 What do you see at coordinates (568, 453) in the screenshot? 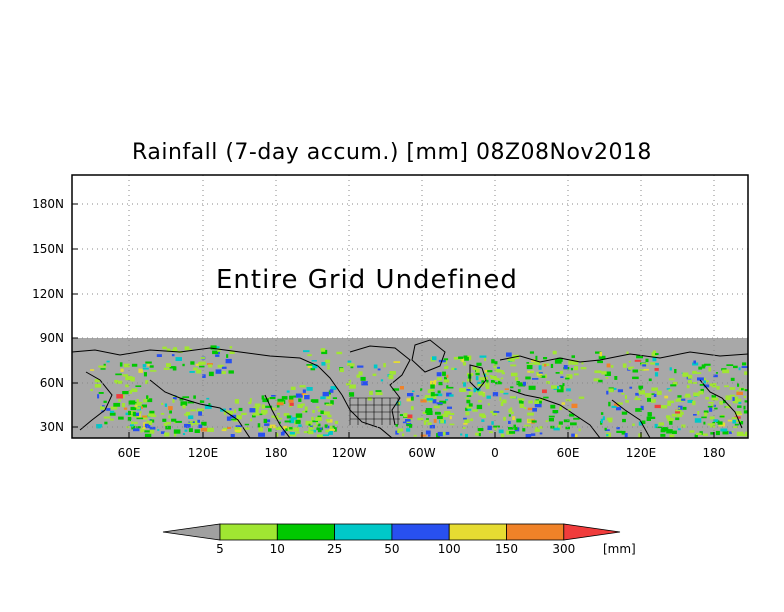
I see `lon-label: 60E` at bounding box center [568, 453].